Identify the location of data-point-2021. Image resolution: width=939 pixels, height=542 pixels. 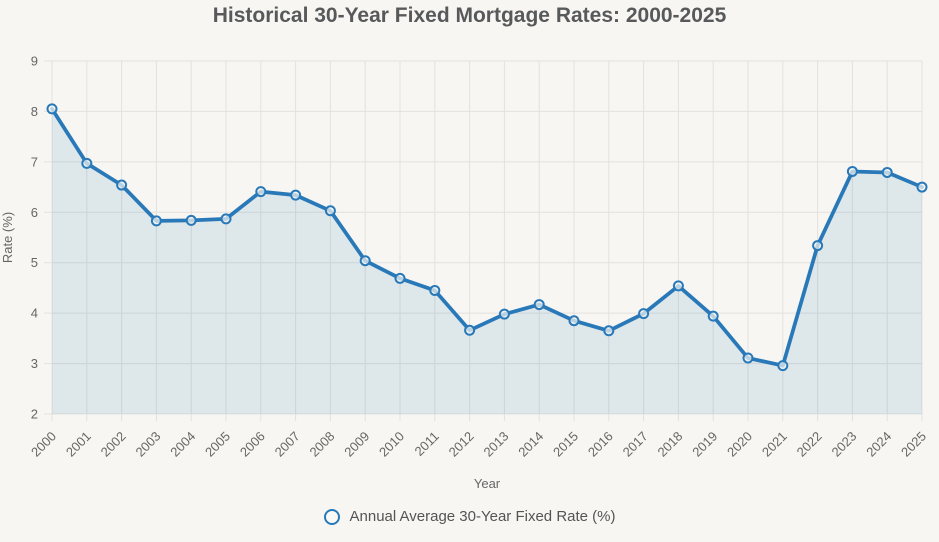
(783, 366).